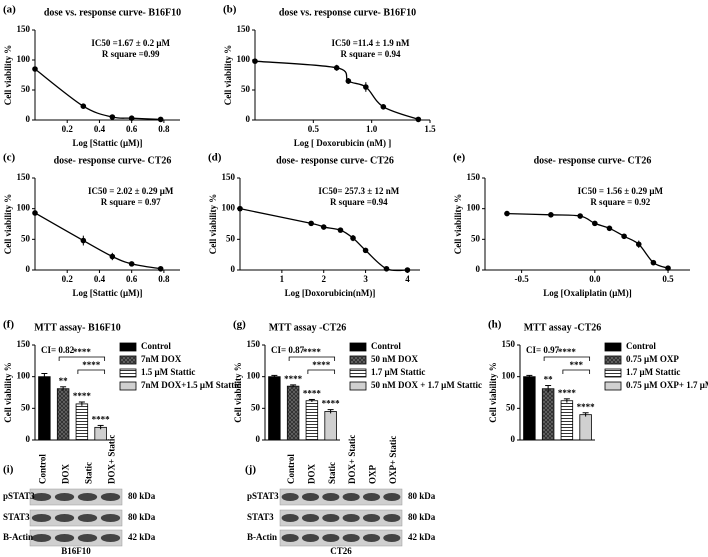 The width and height of the screenshot is (708, 557). What do you see at coordinates (620, 202) in the screenshot?
I see `annotation: R square = 0.92` at bounding box center [620, 202].